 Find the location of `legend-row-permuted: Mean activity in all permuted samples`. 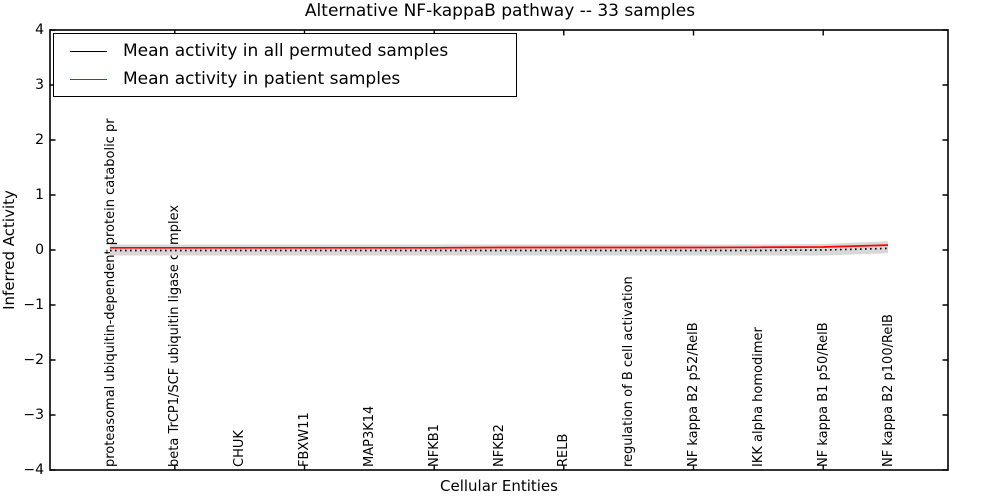

legend-row-permuted: Mean activity in all permuted samples is located at coordinates (285, 51).